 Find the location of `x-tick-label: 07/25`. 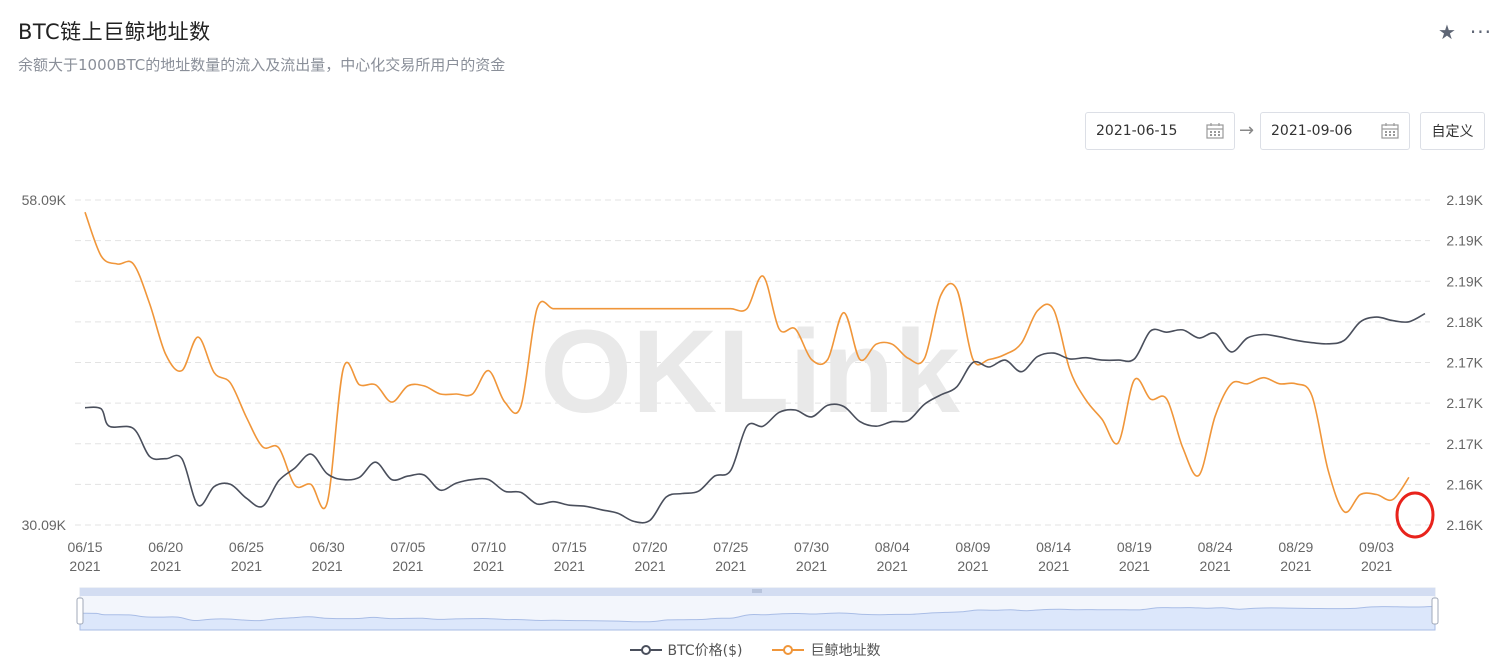

x-tick-label: 07/25 is located at coordinates (730, 547).